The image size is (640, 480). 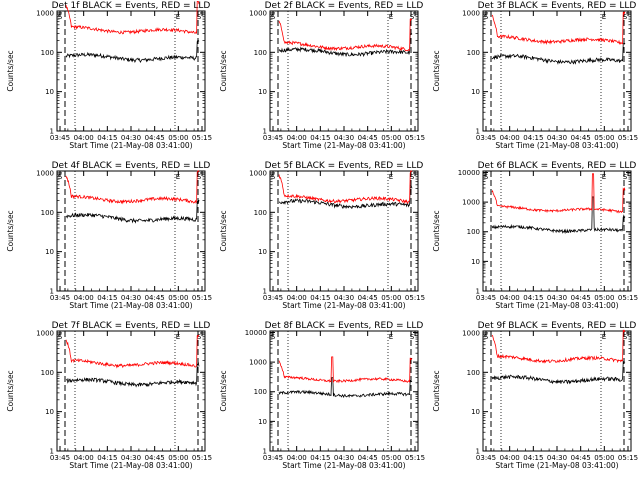 What do you see at coordinates (131, 6) in the screenshot?
I see `panel-title: Det 1f BLACK = Events, RED = LLD` at bounding box center [131, 6].